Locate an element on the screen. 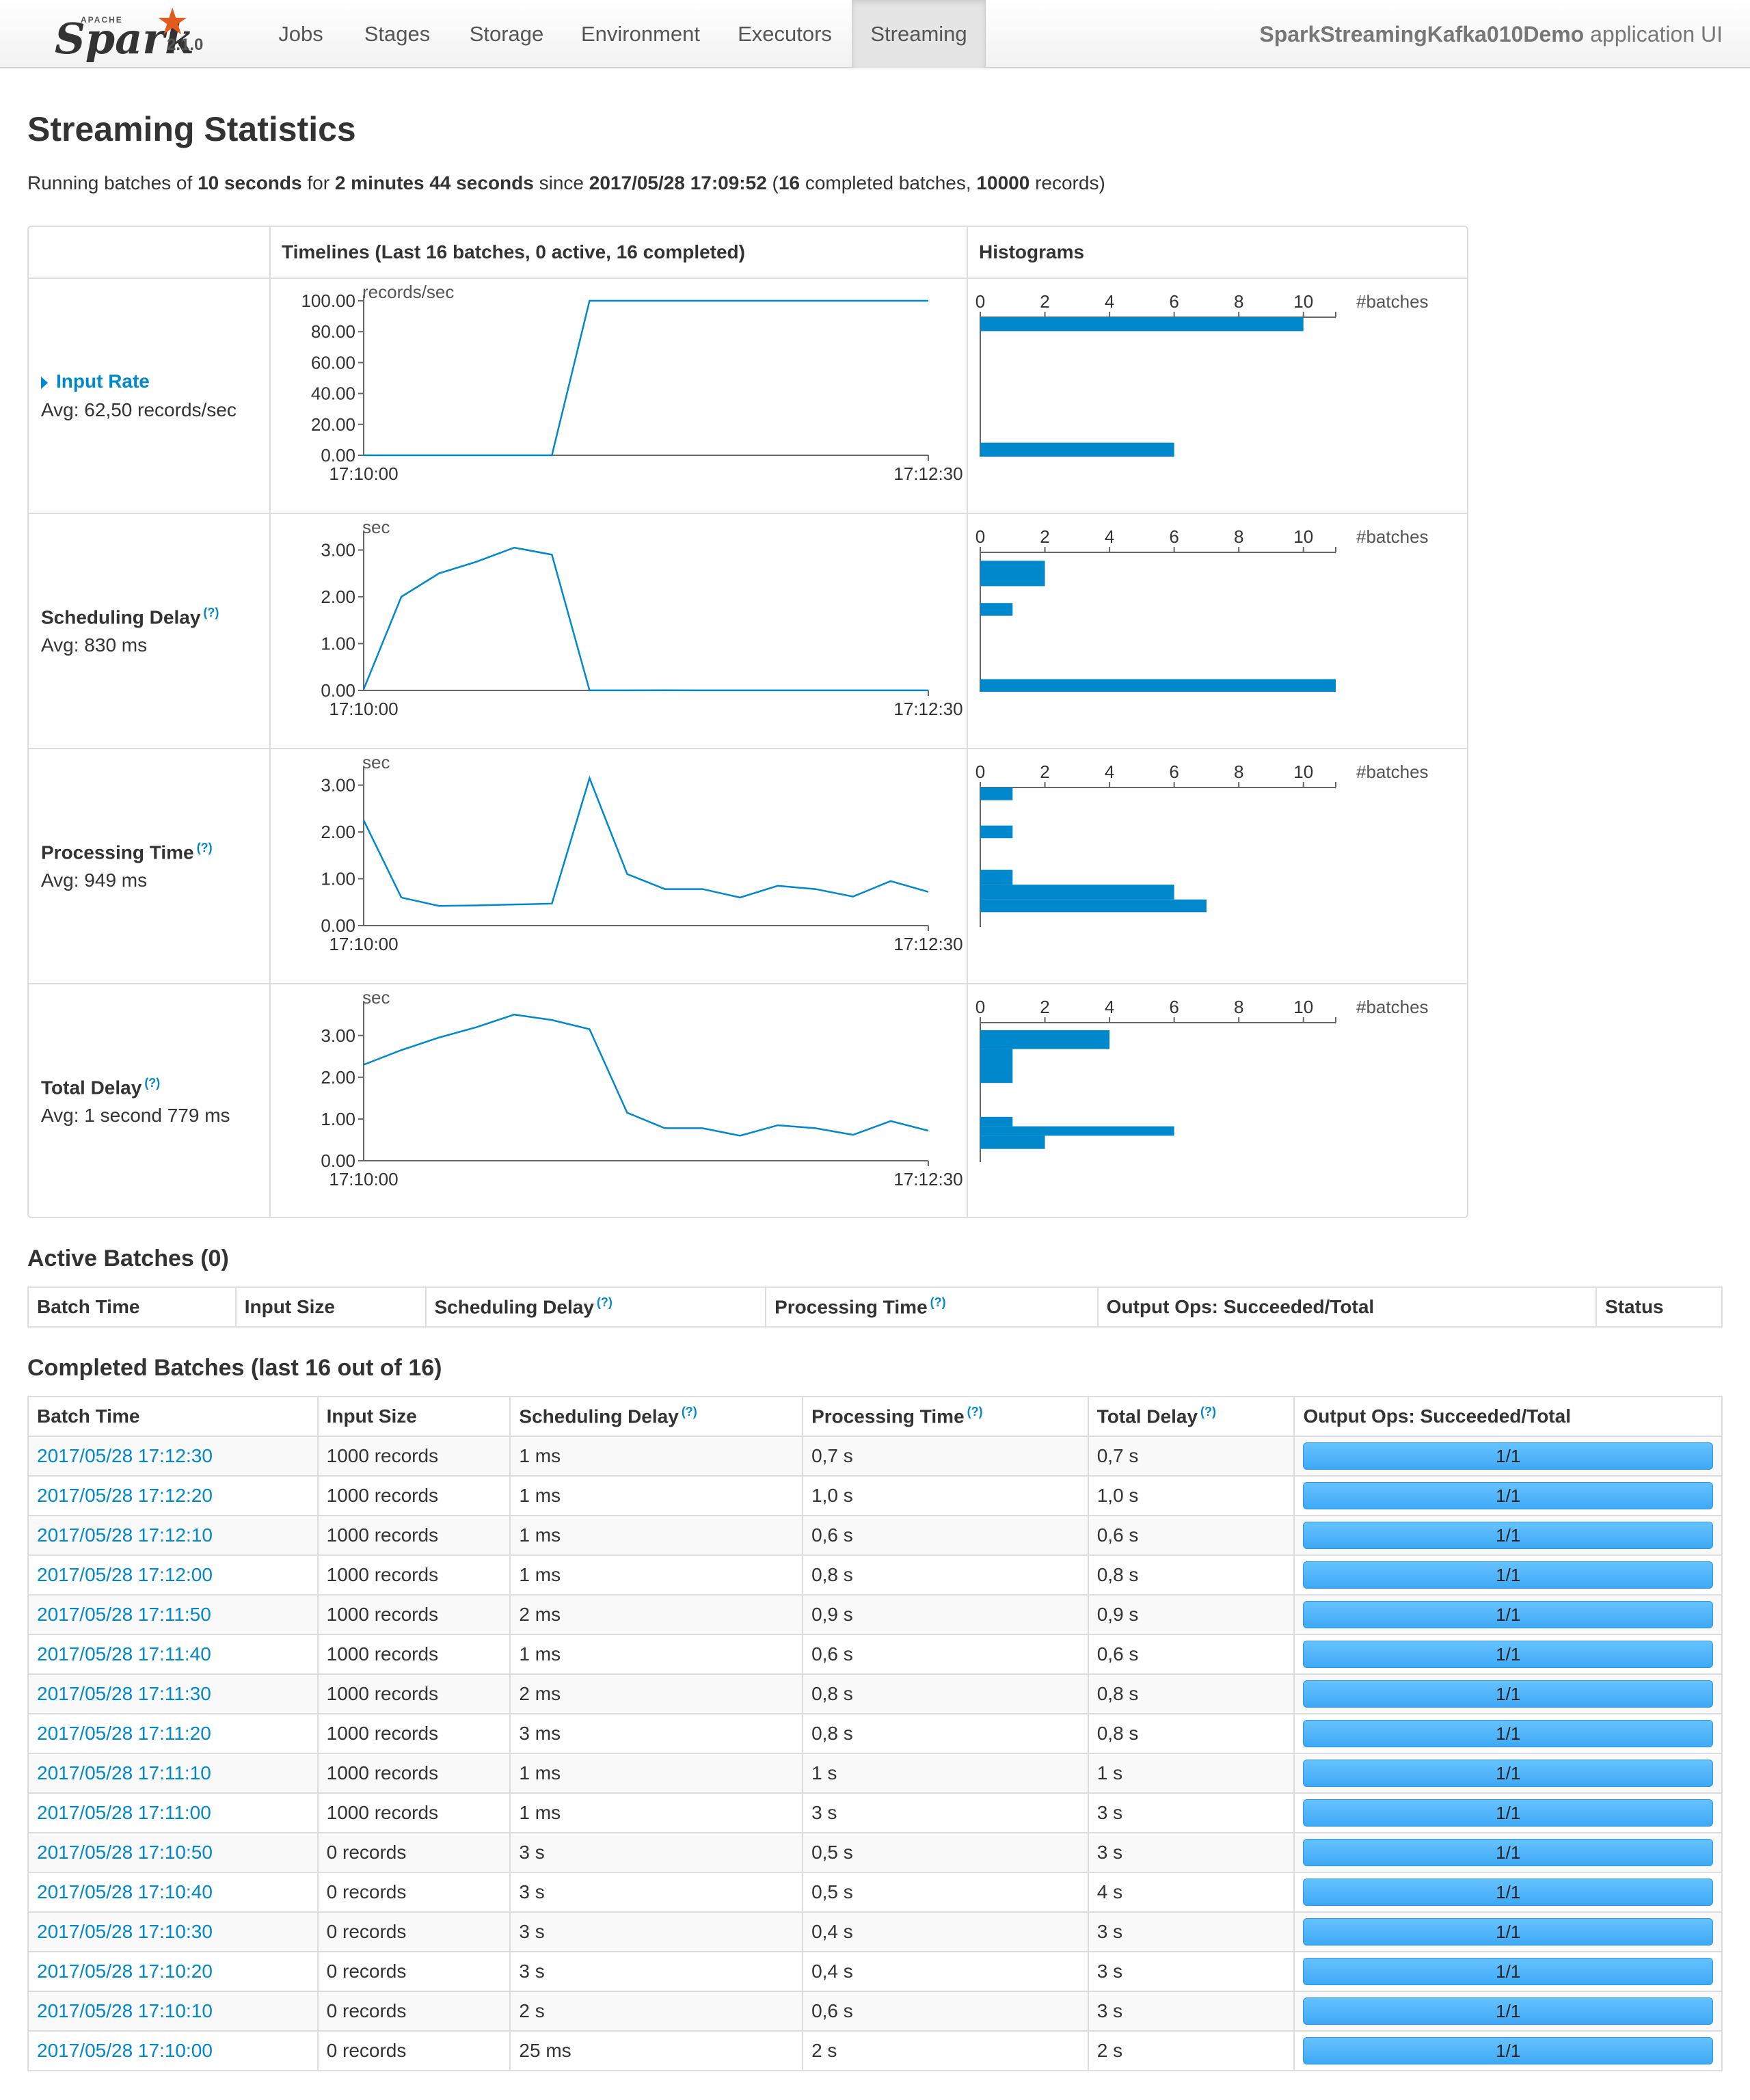 Image resolution: width=1750 pixels, height=2100 pixels. input-size-cell: 0 records is located at coordinates (415, 1892).